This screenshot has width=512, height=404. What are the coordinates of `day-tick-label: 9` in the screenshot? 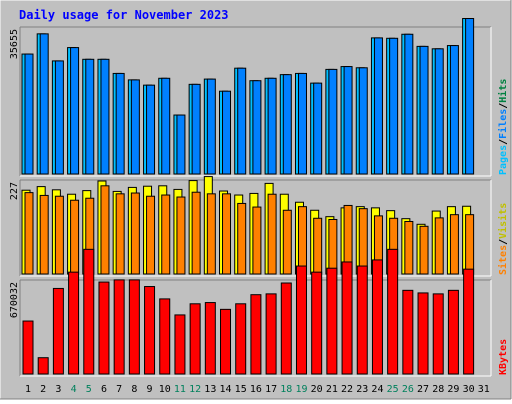 It's located at (150, 389).